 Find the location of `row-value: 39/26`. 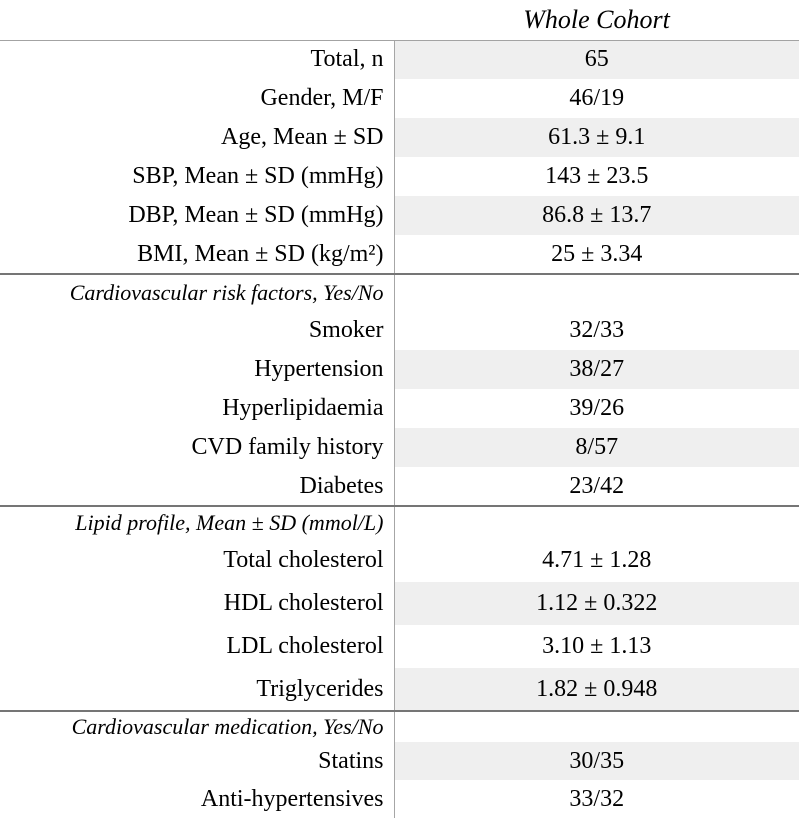

row-value: 39/26 is located at coordinates (596, 408).